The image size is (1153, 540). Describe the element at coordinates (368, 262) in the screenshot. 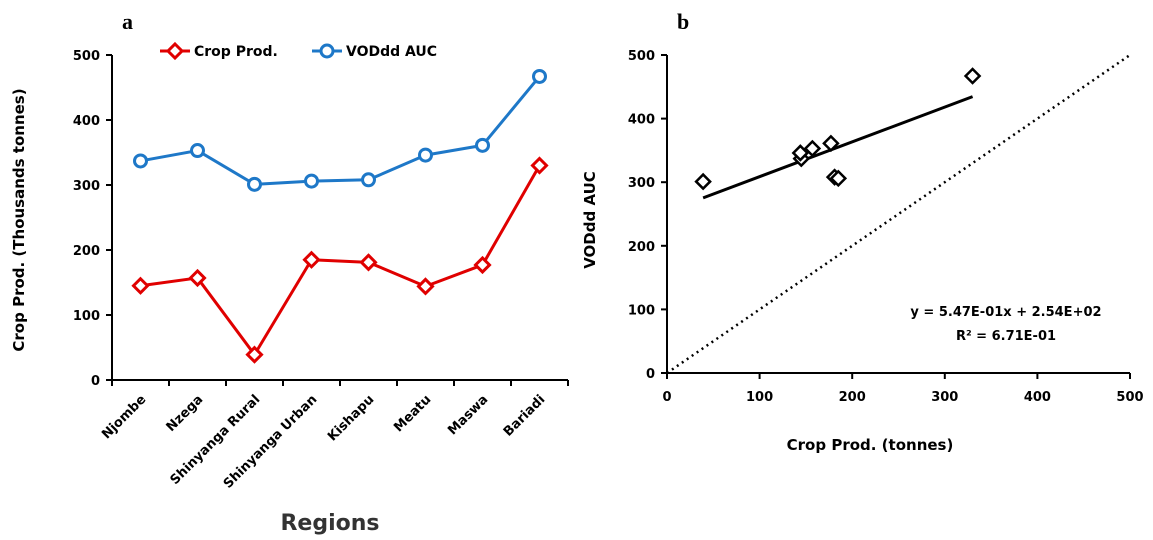

I see `data-point-crop-prod-kishapu` at that location.